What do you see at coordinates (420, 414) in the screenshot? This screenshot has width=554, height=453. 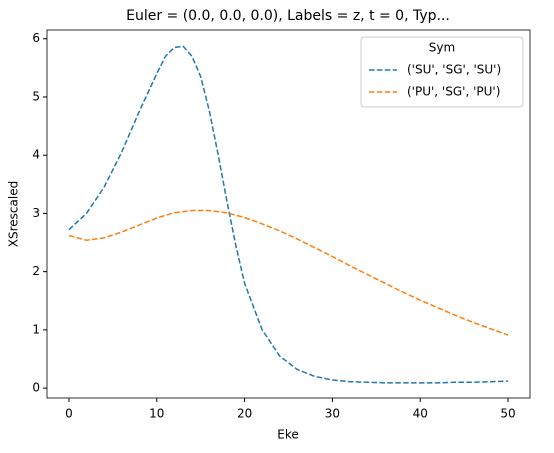 I see `x-tick-label: 40` at bounding box center [420, 414].